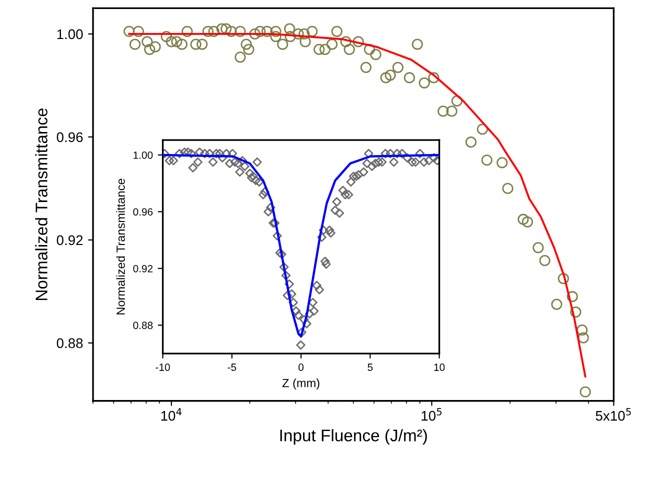  I want to click on x-tick-label: 10$^{5}$, so click(432, 414).